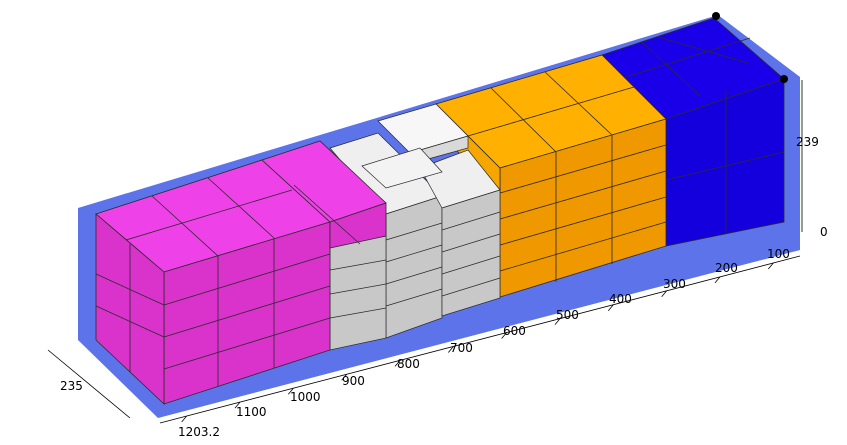 The height and width of the screenshot is (445, 847). Describe the element at coordinates (716, 16) in the screenshot. I see `corner-marker-top` at that location.